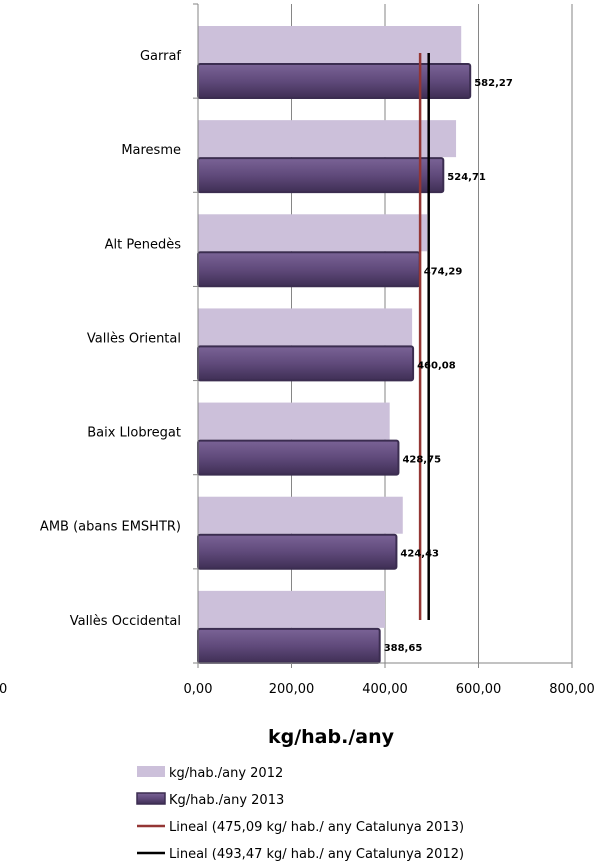 Image resolution: width=610 pixels, height=864 pixels. What do you see at coordinates (125, 621) in the screenshot?
I see `category-label: Vallès Occidental` at bounding box center [125, 621].